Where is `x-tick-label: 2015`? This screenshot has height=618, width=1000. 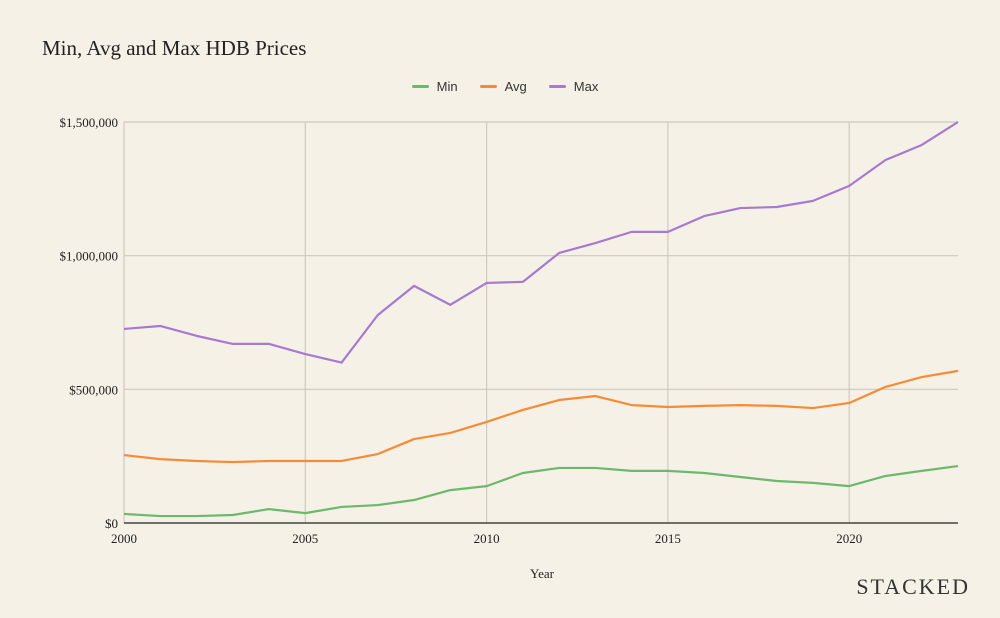
x-tick-label: 2015 is located at coordinates (668, 538).